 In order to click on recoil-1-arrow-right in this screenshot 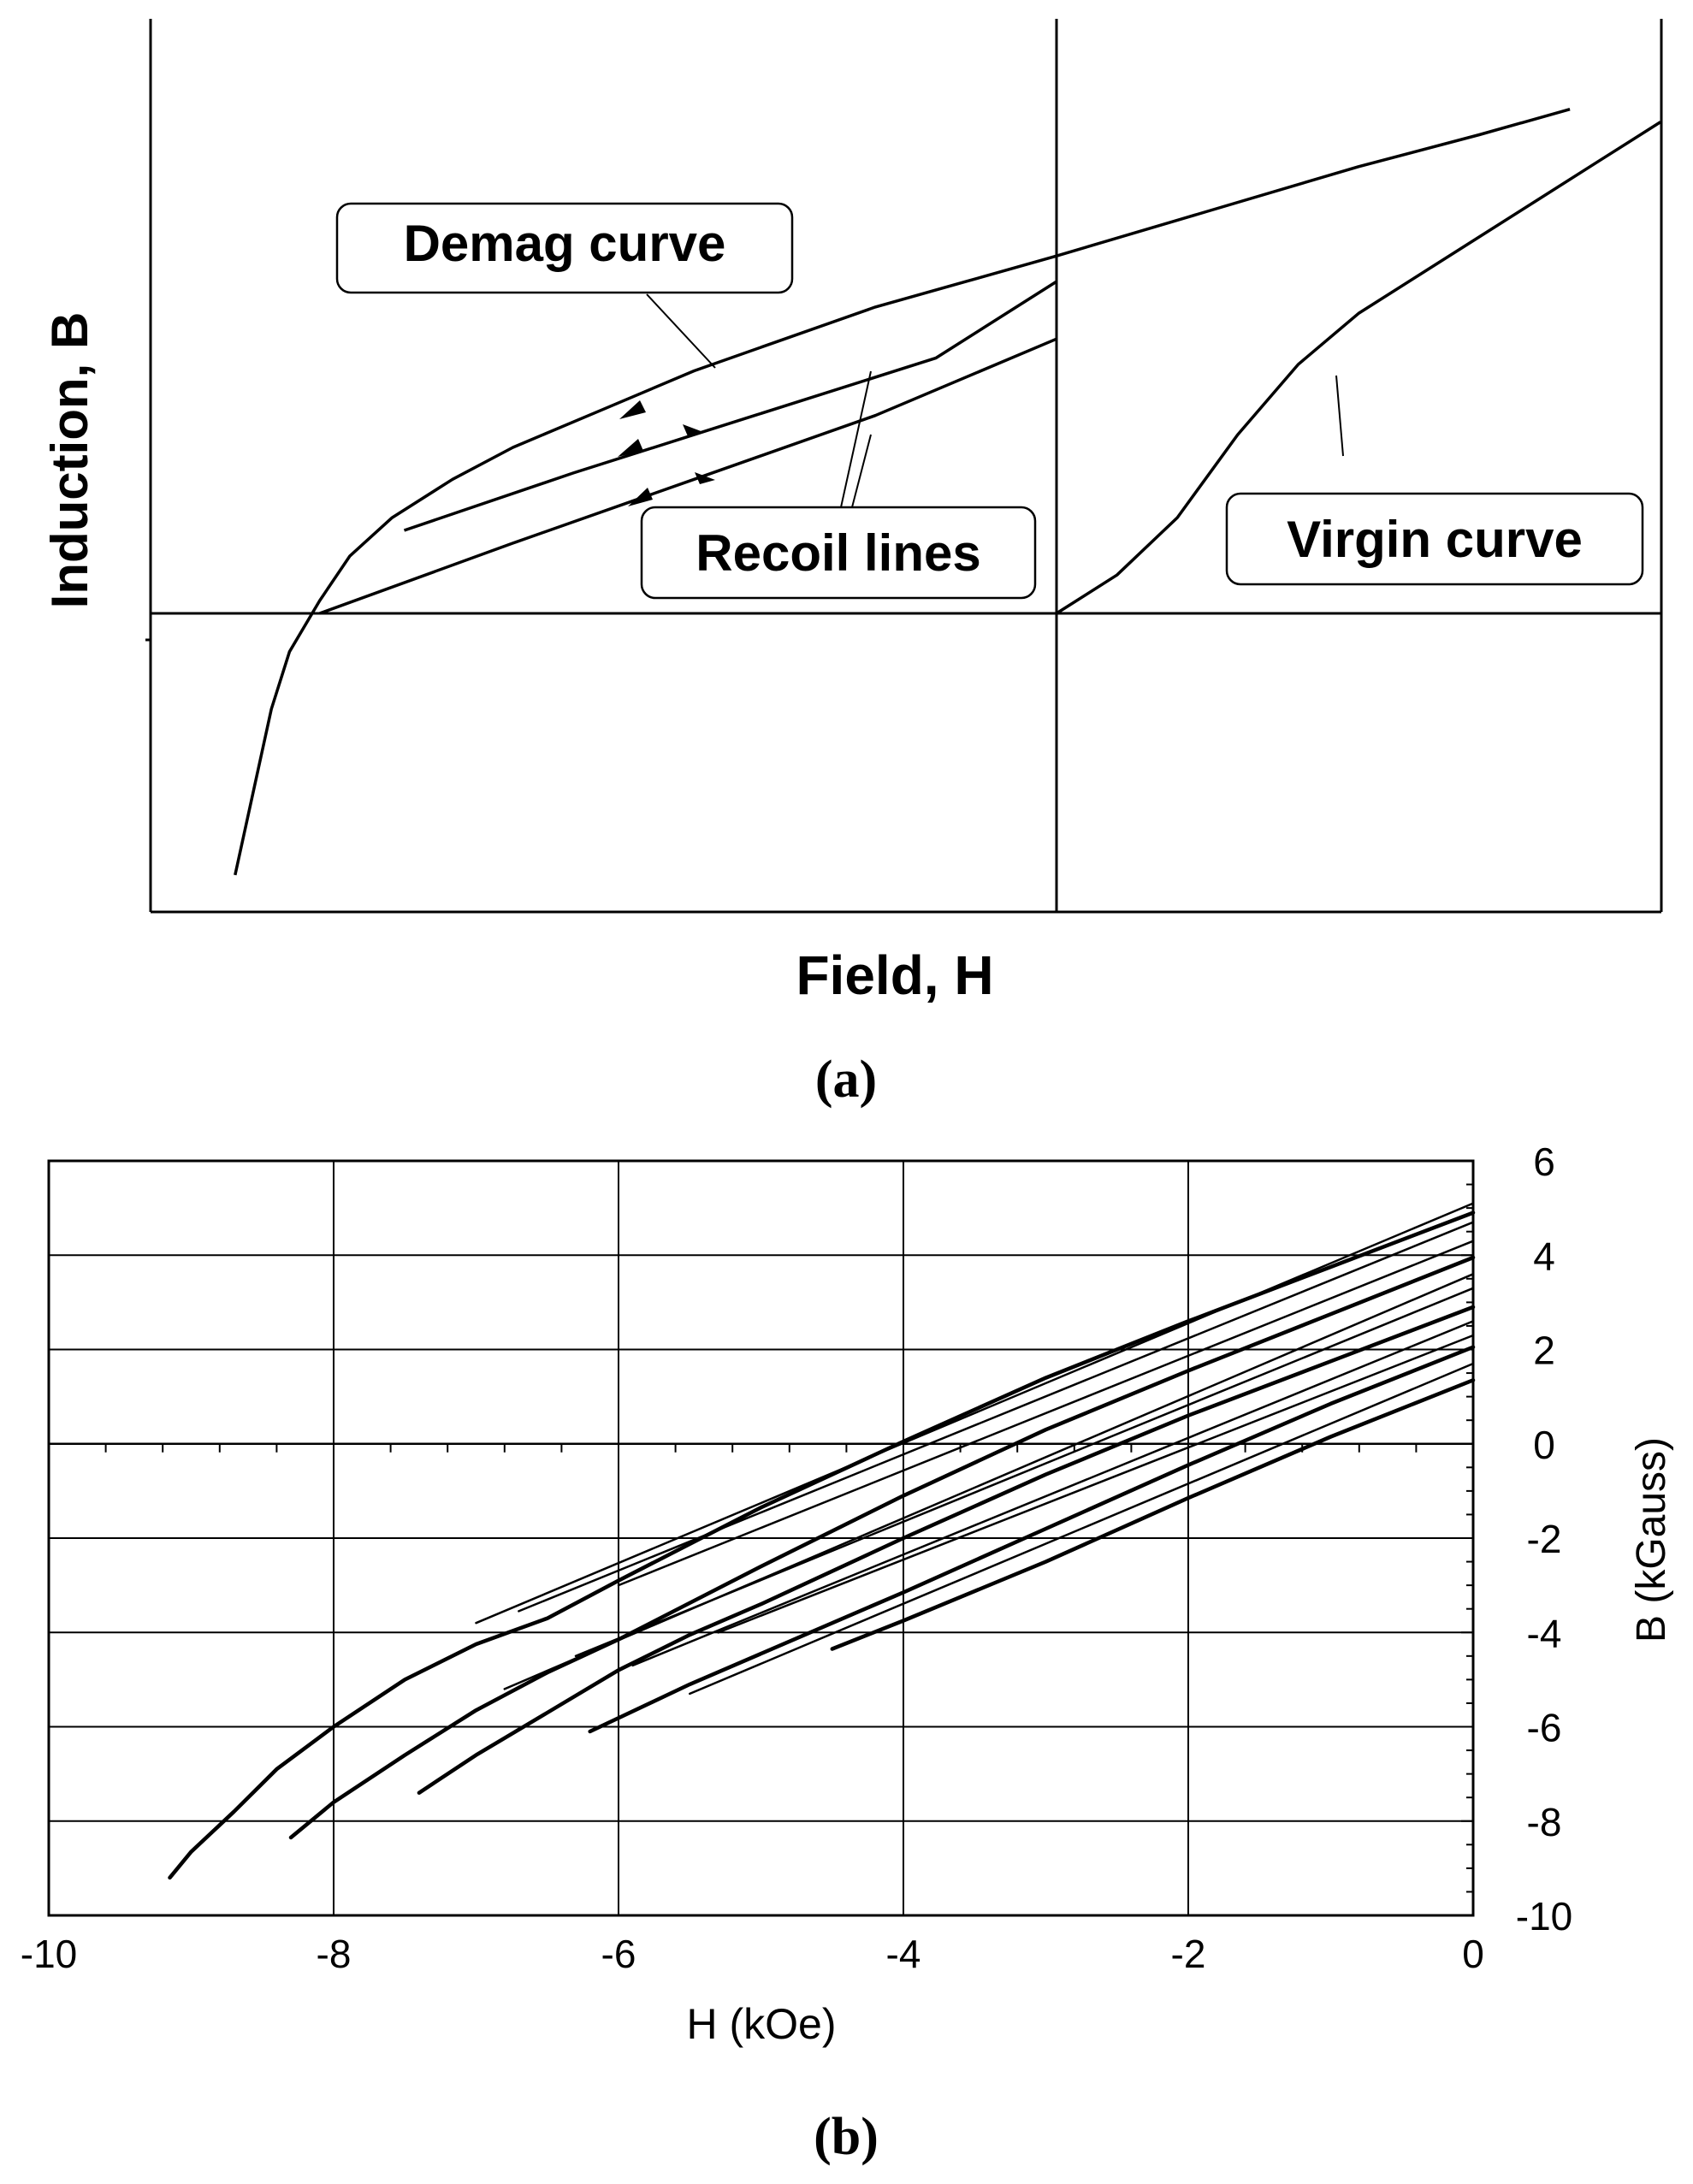, I will do `click(693, 430)`.